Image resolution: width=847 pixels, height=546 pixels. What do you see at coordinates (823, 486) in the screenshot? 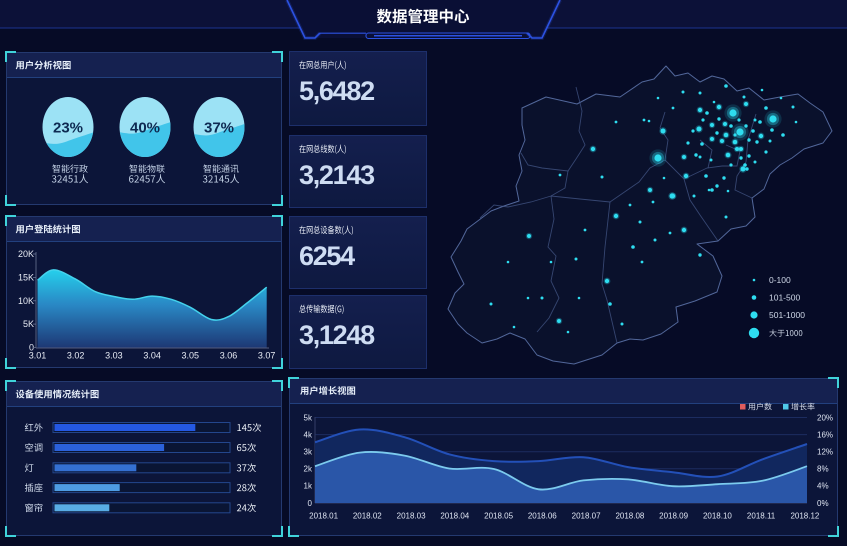
I see `svg-text: 4%` at bounding box center [823, 486].